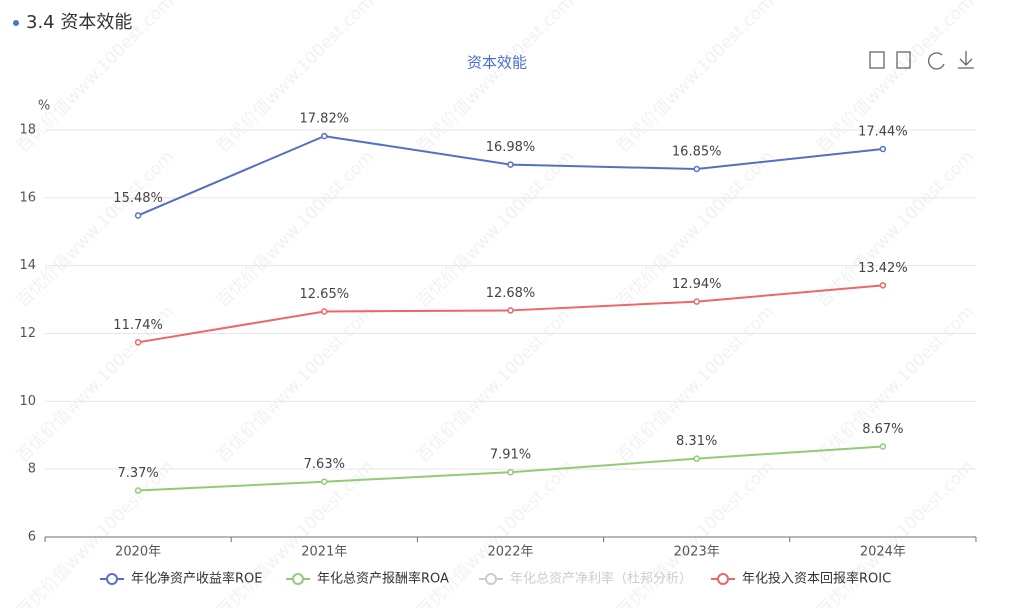 The width and height of the screenshot is (1020, 612). I want to click on data-label: 15.48%, so click(138, 198).